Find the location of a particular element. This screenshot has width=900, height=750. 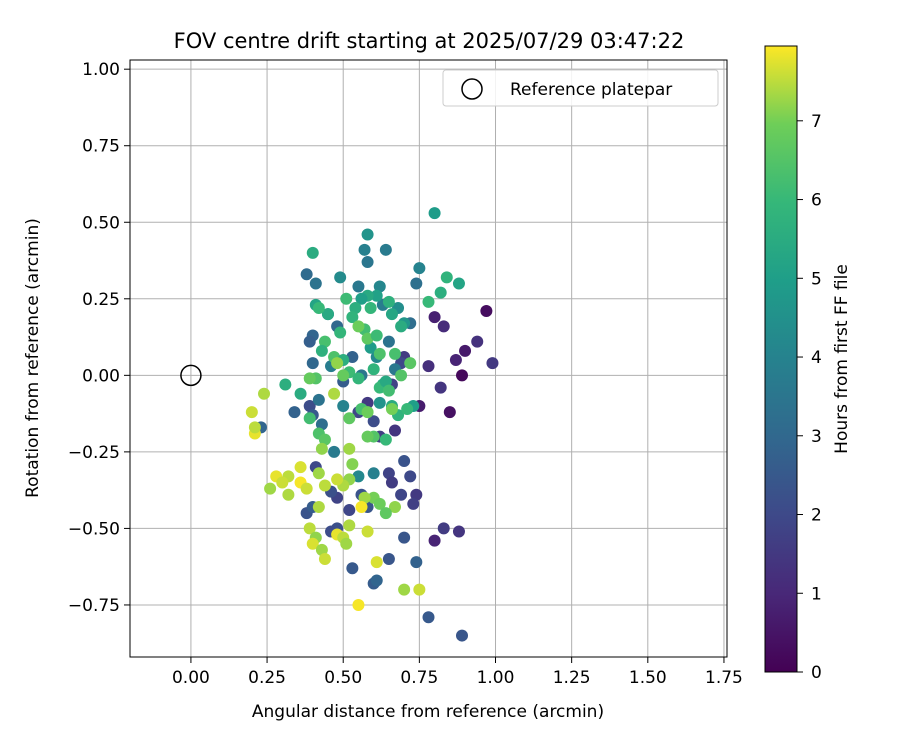

y-tick-label: 0.00 is located at coordinates (101, 376).